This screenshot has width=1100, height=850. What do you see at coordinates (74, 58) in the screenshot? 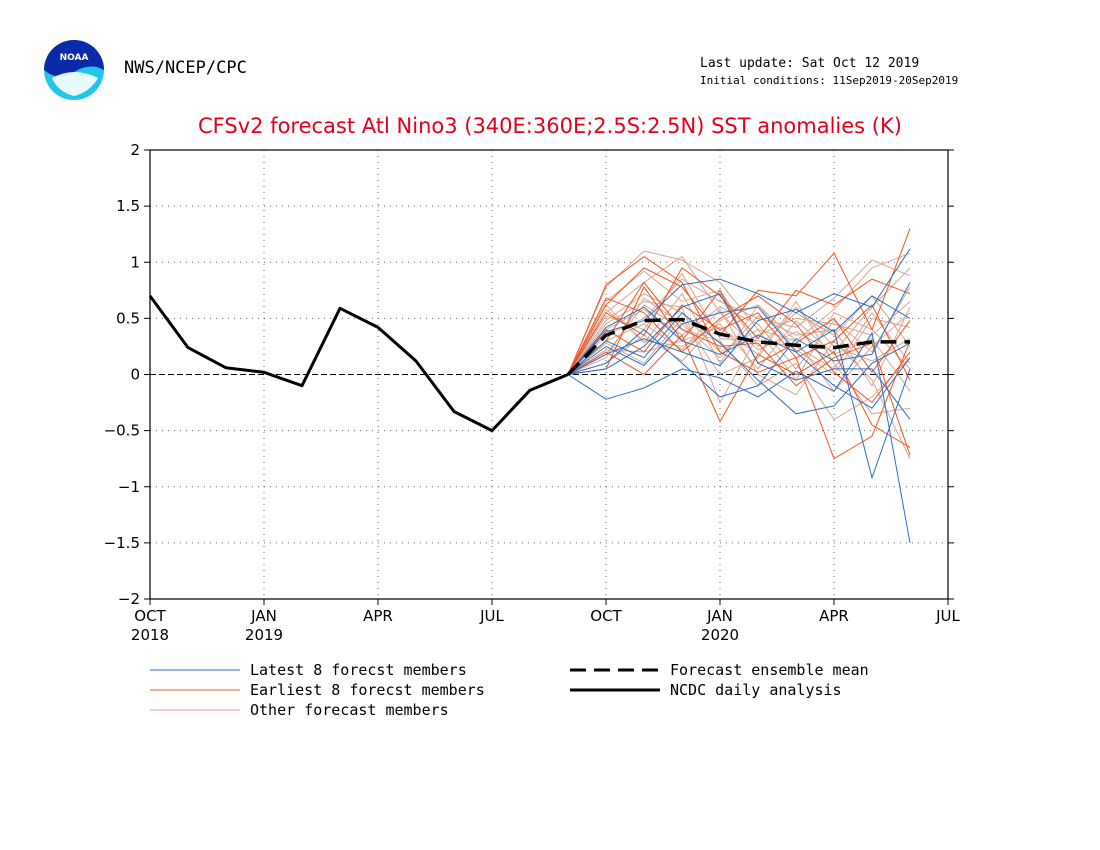
I see `noaa-logo-text: NOAA` at bounding box center [74, 58].